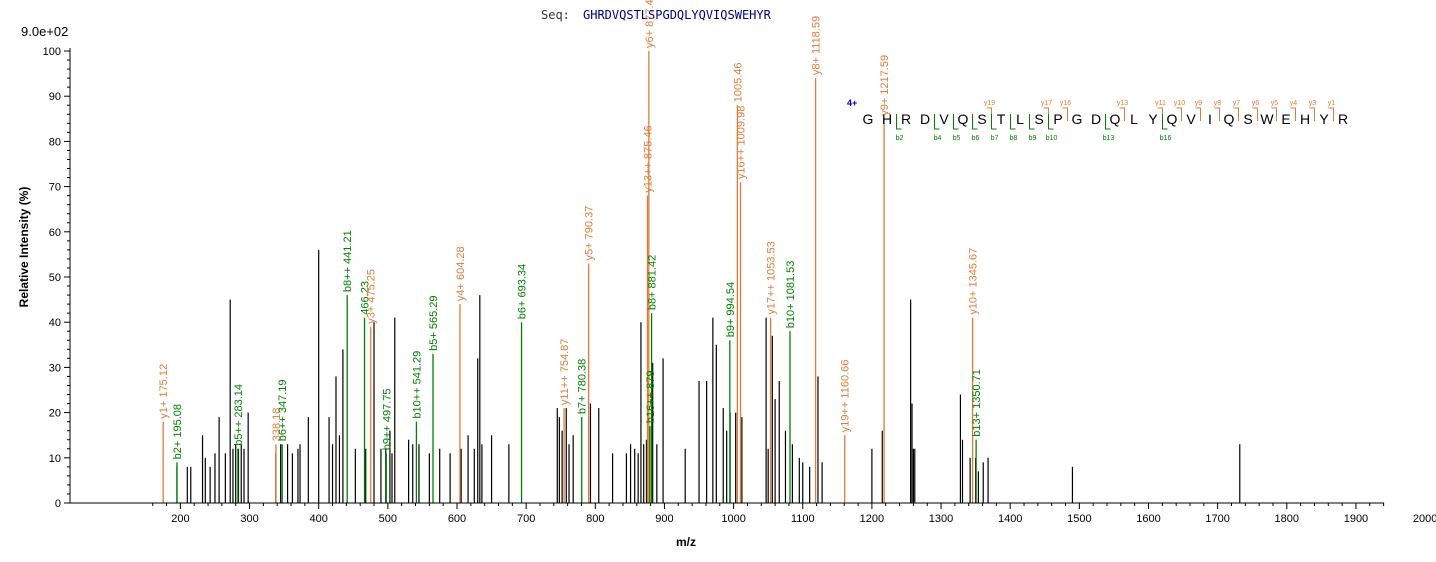 Image resolution: width=1436 pixels, height=562 pixels. I want to click on b-fragment-label: b5, so click(957, 138).